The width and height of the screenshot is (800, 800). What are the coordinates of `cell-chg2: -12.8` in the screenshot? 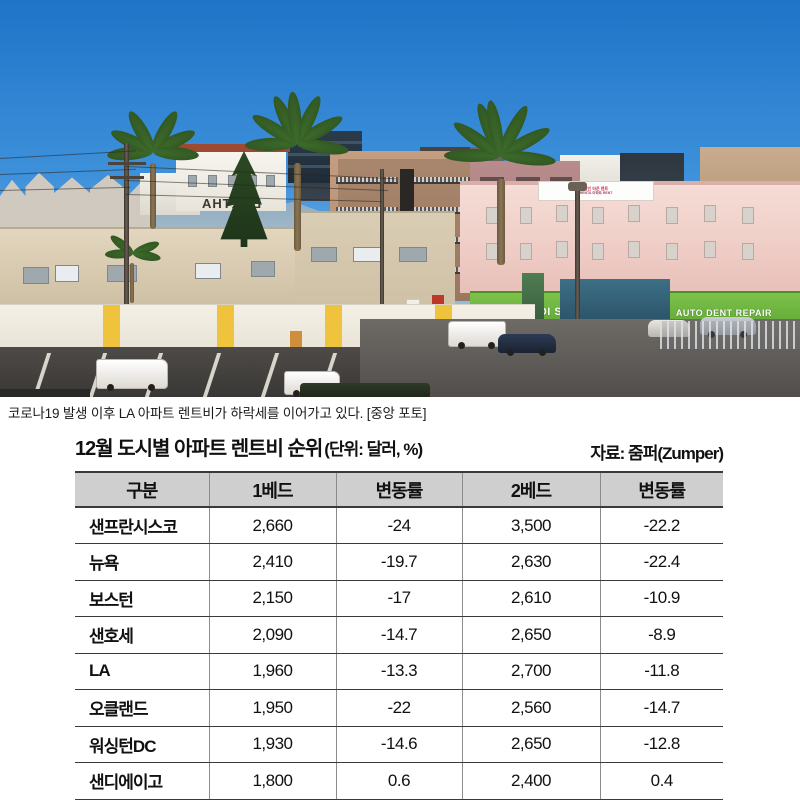 It's located at (661, 744).